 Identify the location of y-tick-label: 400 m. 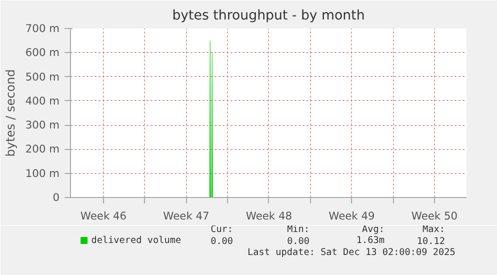
(42, 101).